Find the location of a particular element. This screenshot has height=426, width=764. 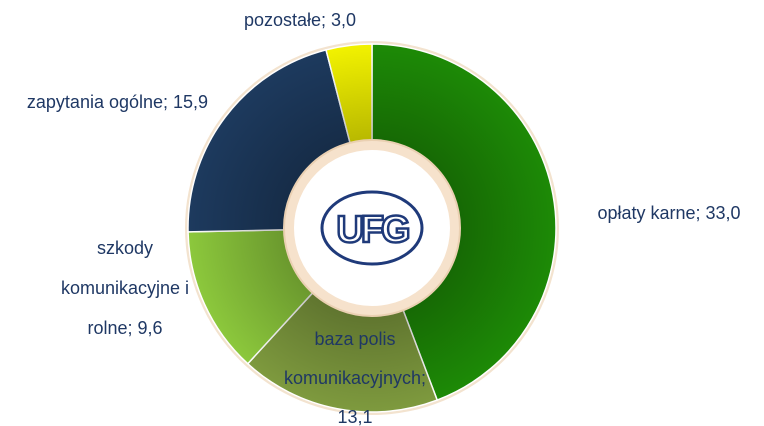

value-label: 13,1 is located at coordinates (355, 416).